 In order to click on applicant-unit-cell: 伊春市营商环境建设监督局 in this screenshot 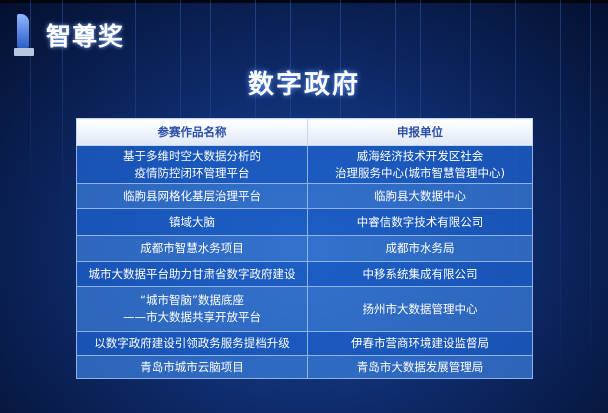, I will do `click(420, 343)`.